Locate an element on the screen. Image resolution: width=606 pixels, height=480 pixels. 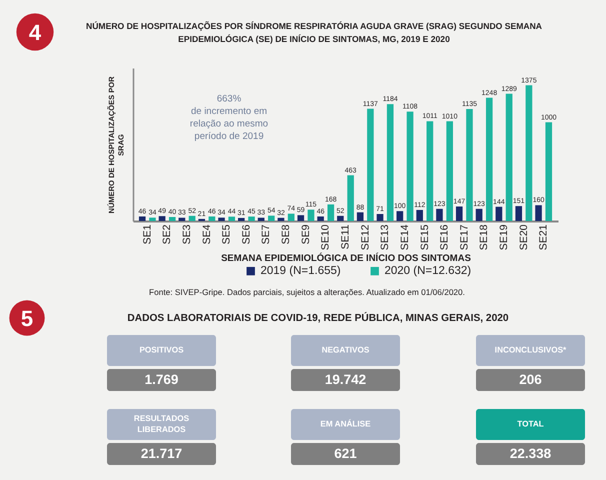
x-tick-label: SE19 is located at coordinates (504, 237).